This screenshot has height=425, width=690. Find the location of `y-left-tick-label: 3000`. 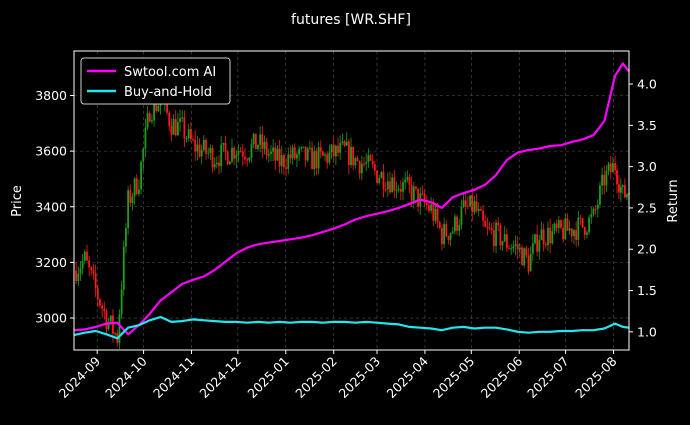

y-left-tick-label: 3000 is located at coordinates (51, 318).